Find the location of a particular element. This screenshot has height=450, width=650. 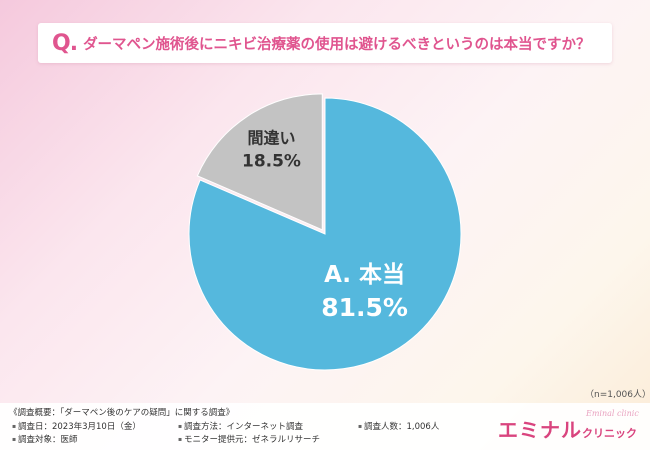

slice-category-label: A. 本当 is located at coordinates (364, 275).